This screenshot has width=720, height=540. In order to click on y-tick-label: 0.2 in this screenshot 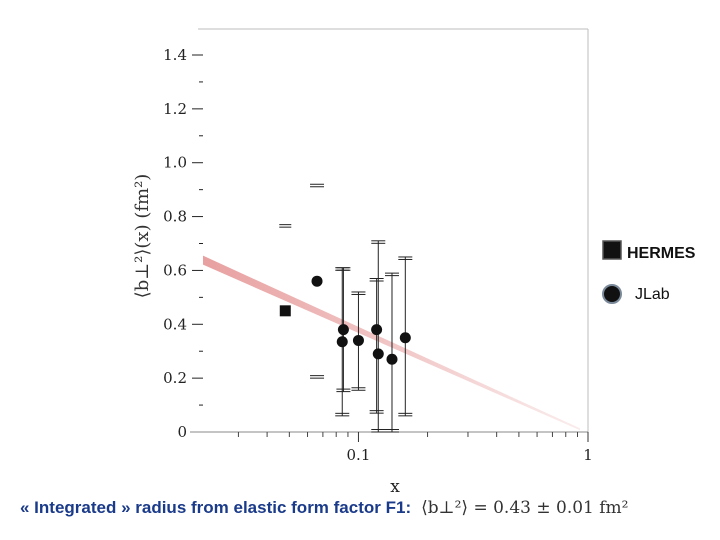, I will do `click(175, 378)`.